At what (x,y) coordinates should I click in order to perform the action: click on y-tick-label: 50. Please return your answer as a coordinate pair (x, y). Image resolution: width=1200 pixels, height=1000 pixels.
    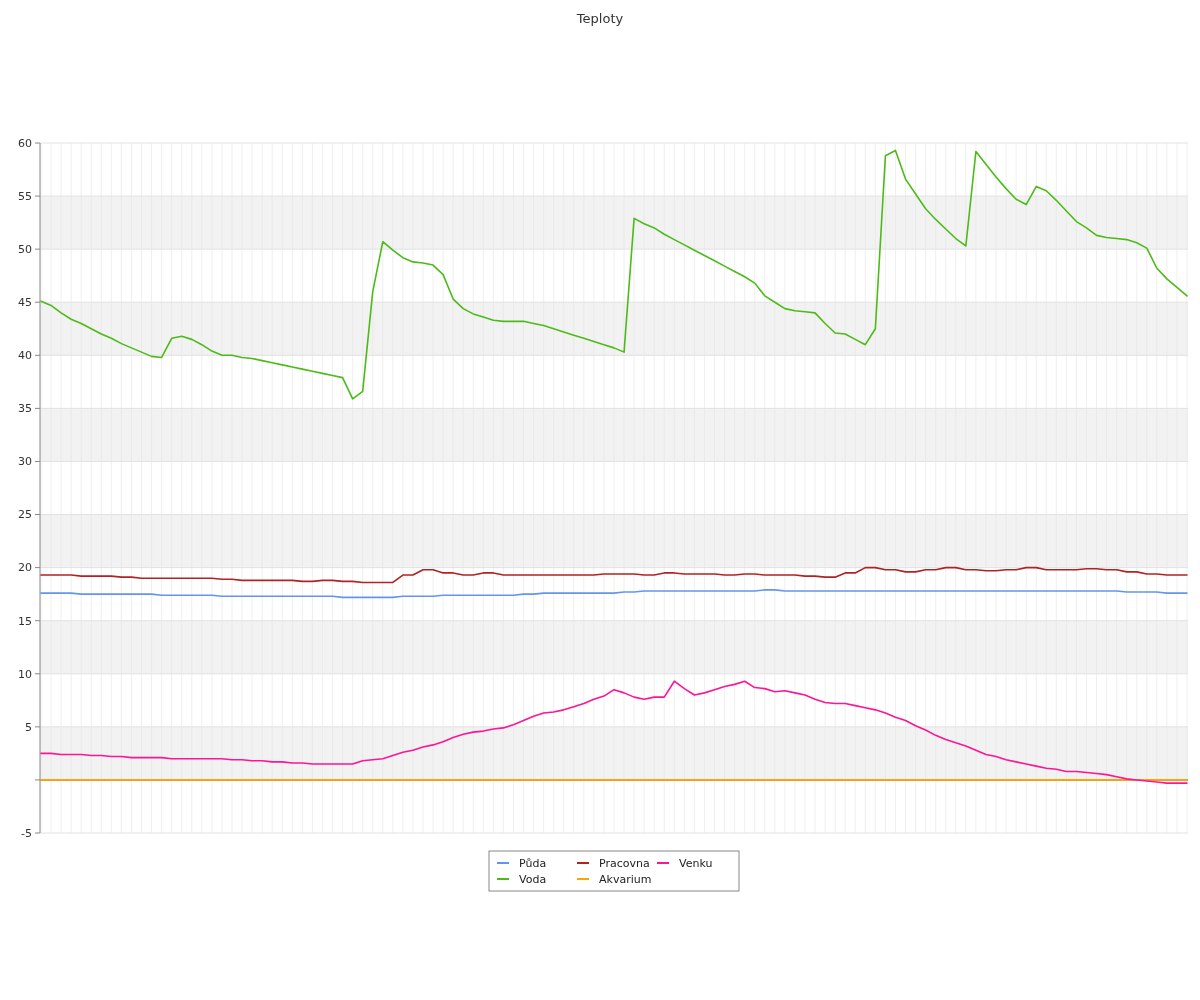
    Looking at the image, I should click on (25, 249).